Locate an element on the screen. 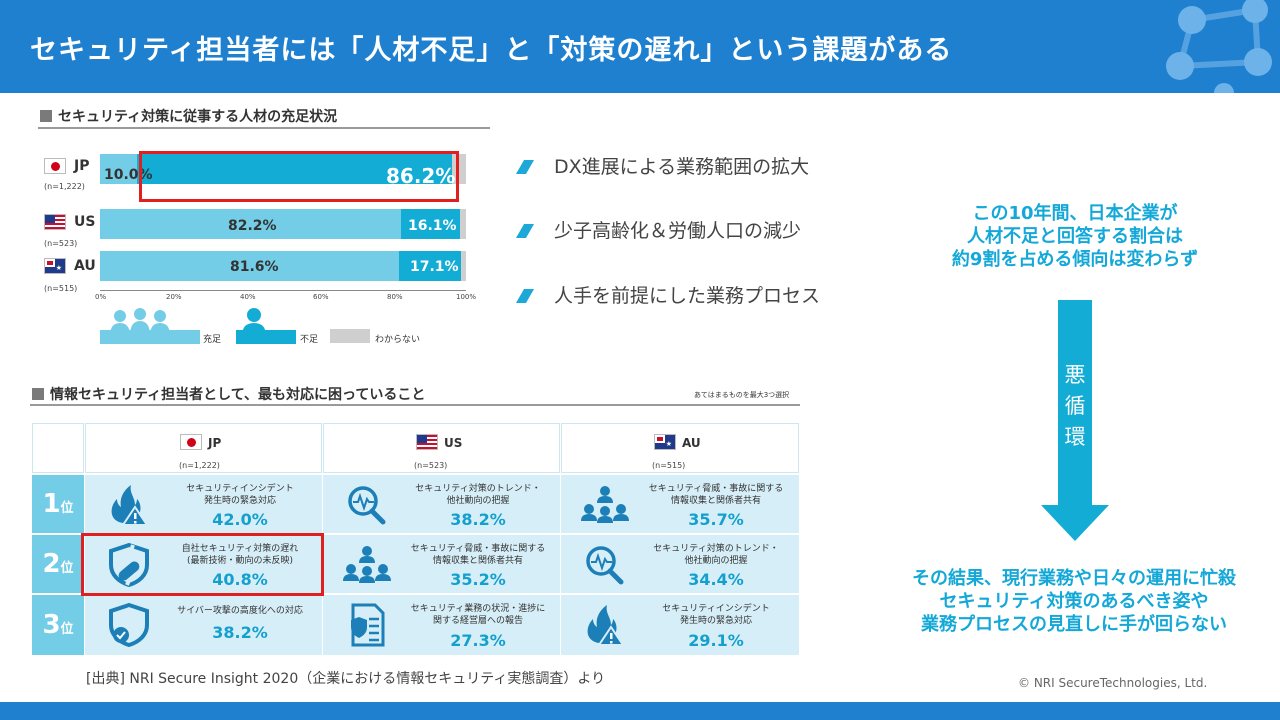 Image resolution: width=1280 pixels, height=720 pixels. value-label-au-shortage: 17.1% is located at coordinates (434, 267).